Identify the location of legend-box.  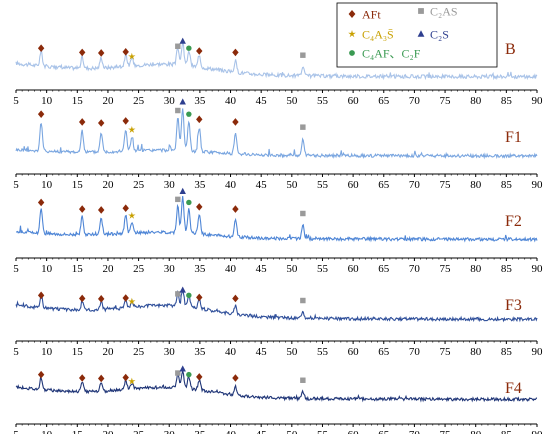
(417, 35).